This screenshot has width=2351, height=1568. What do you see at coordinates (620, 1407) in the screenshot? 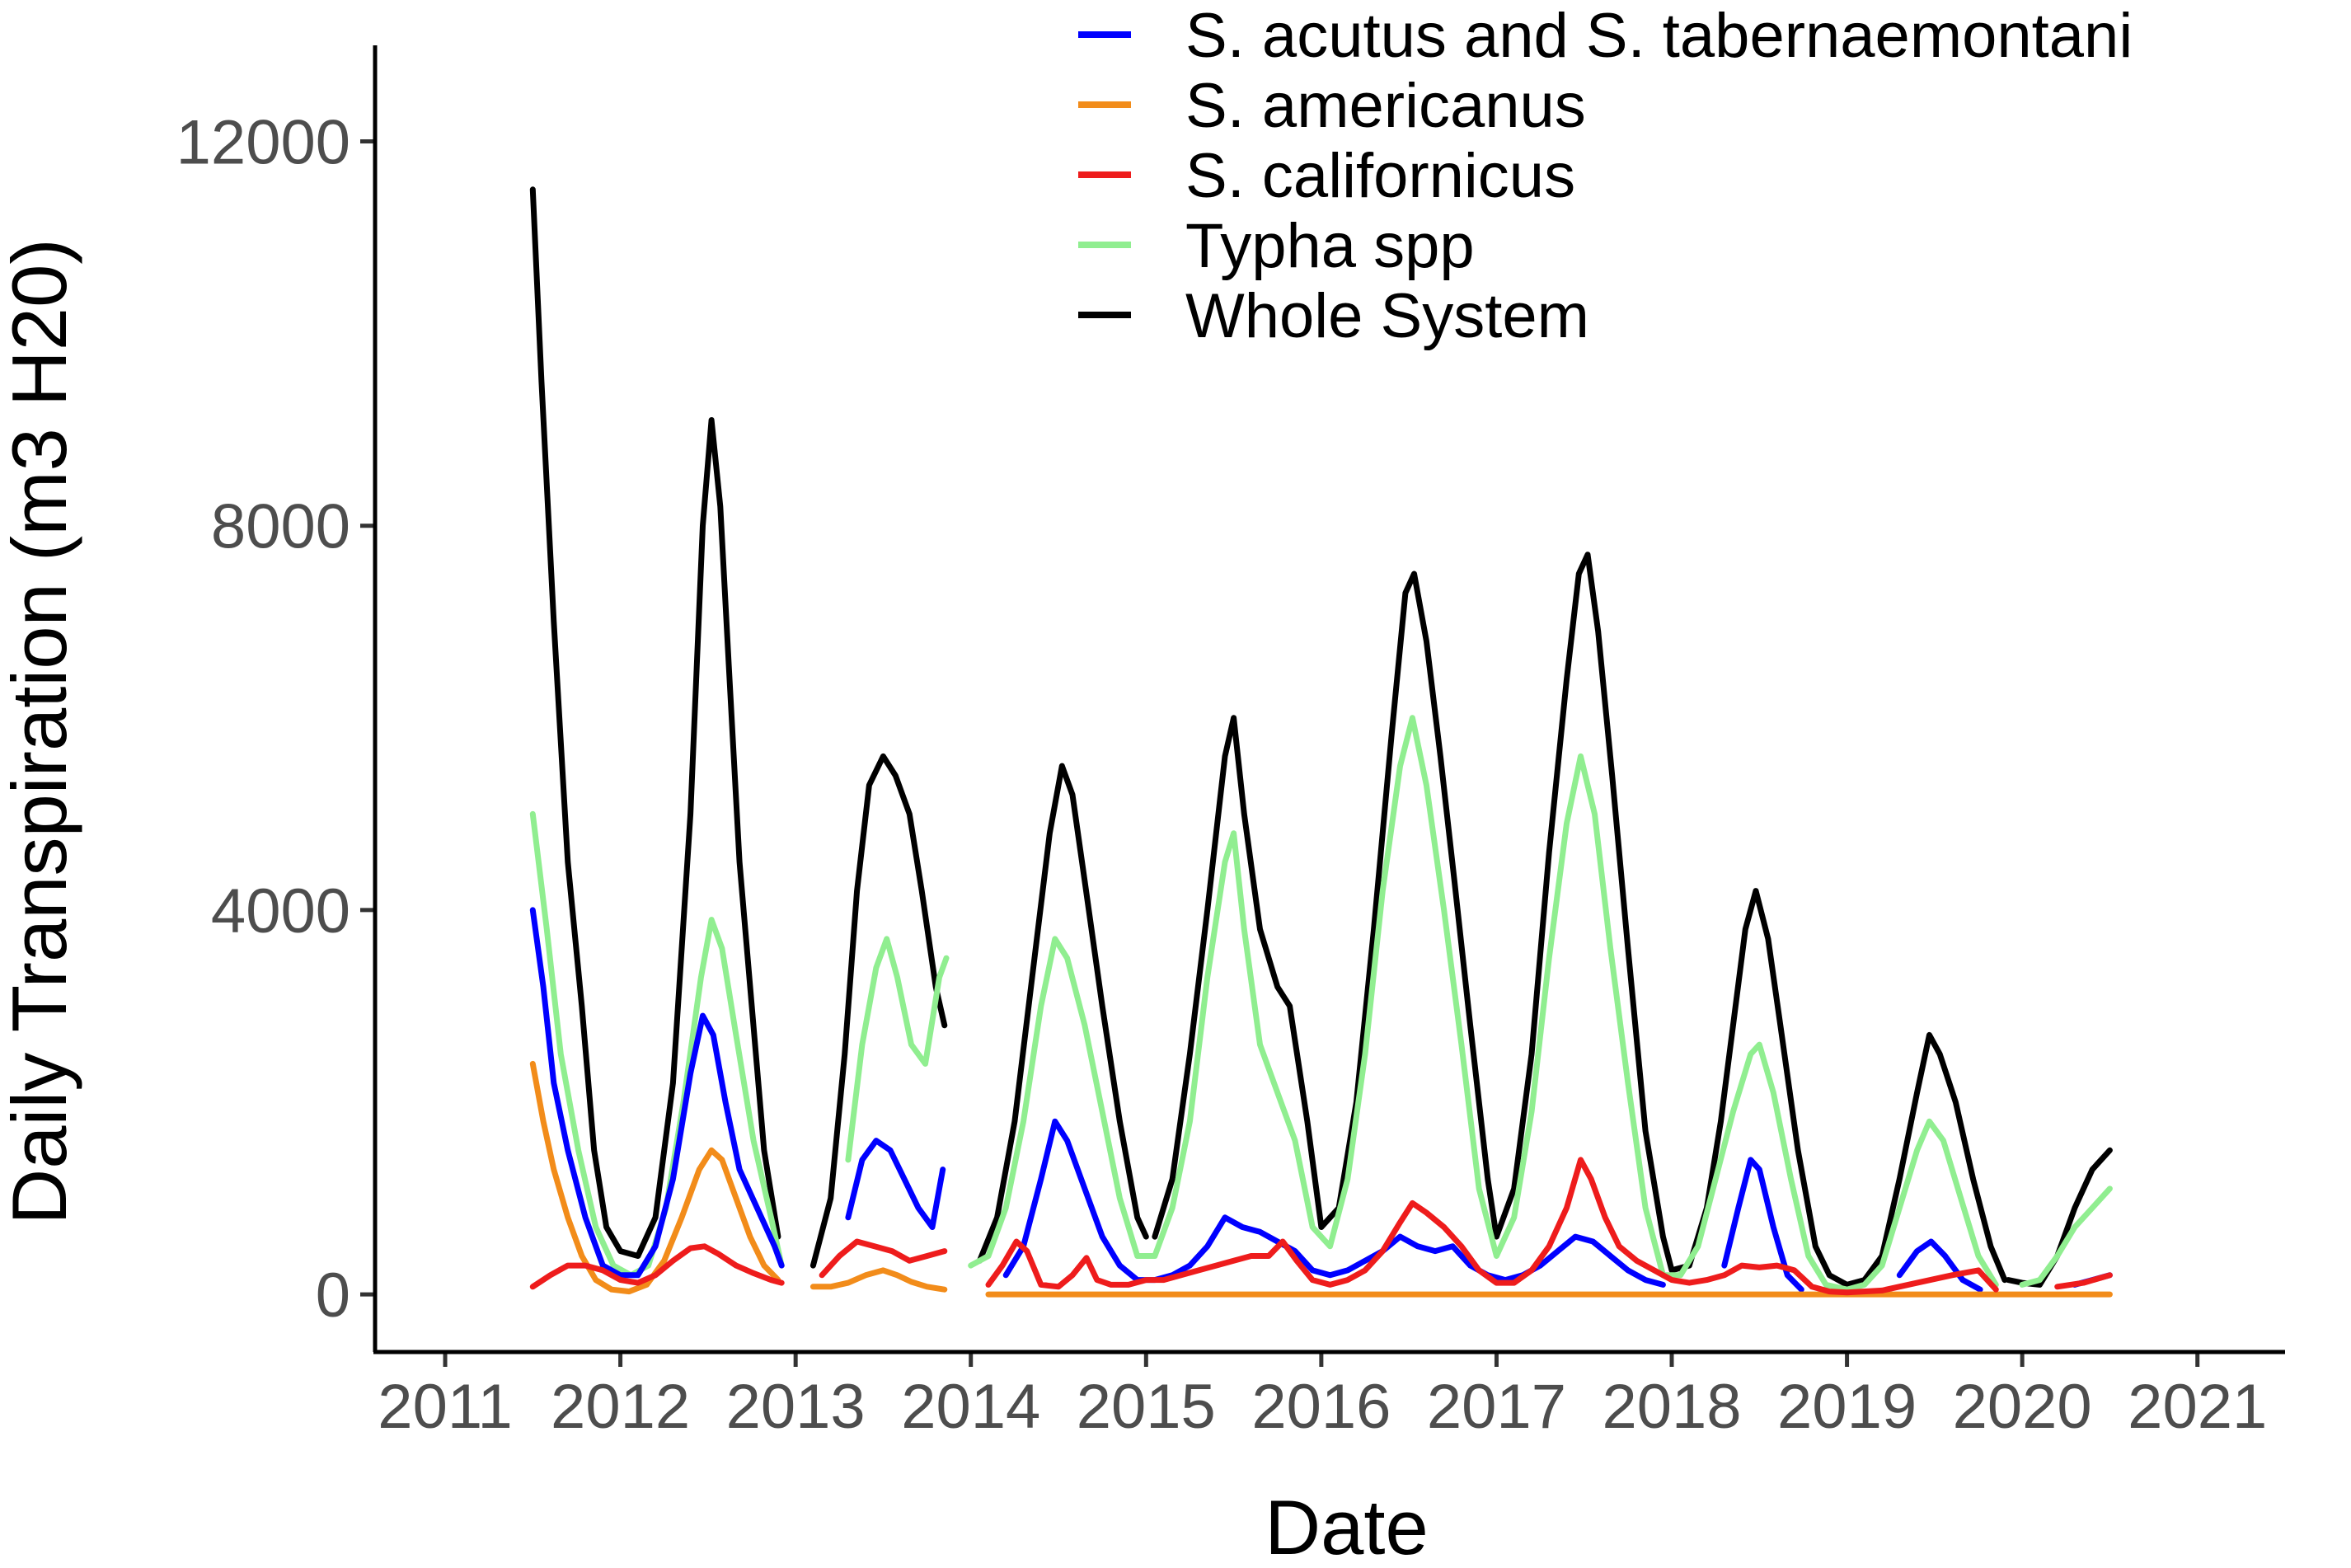
I see `x-tick-label: 2012` at bounding box center [620, 1407].